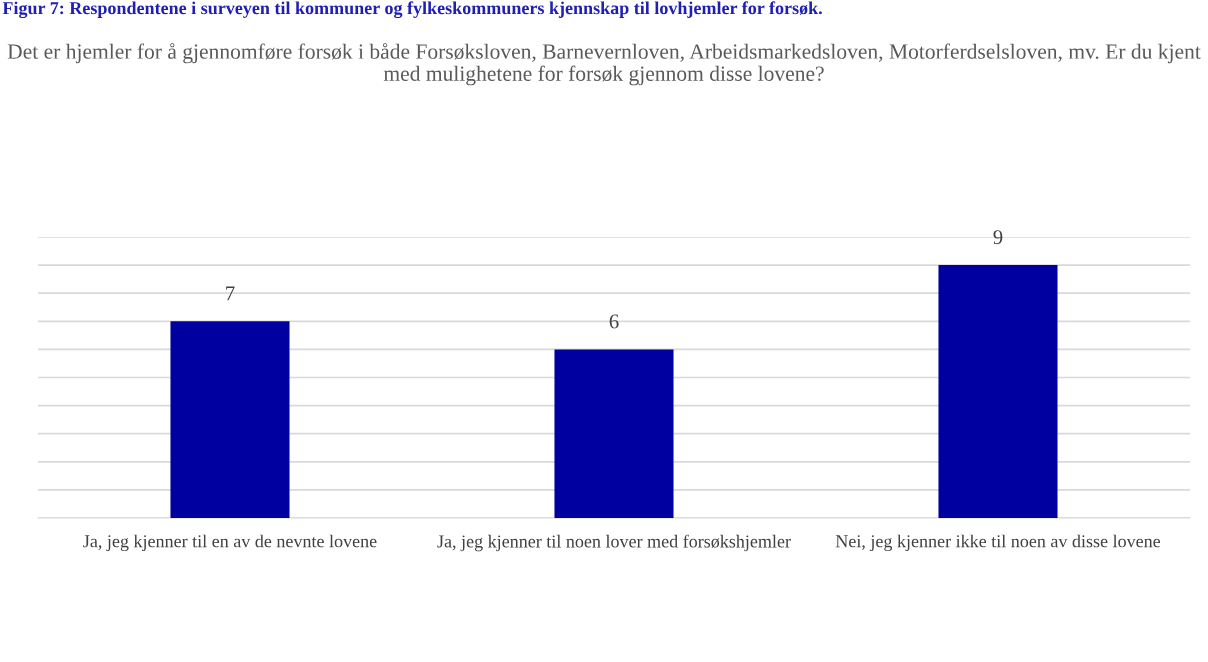 The image size is (1208, 662). What do you see at coordinates (604, 64) in the screenshot?
I see `chart-subtitle: Det er hjemler for å gjennomføre forsøk i både Forsøksloven, Barnevernloven, Arbeidsmarkedsloven, Motorferdselsloven, mv. Er du kjent med mulighetene for forsøk gjennom disse lovene?` at bounding box center [604, 64].